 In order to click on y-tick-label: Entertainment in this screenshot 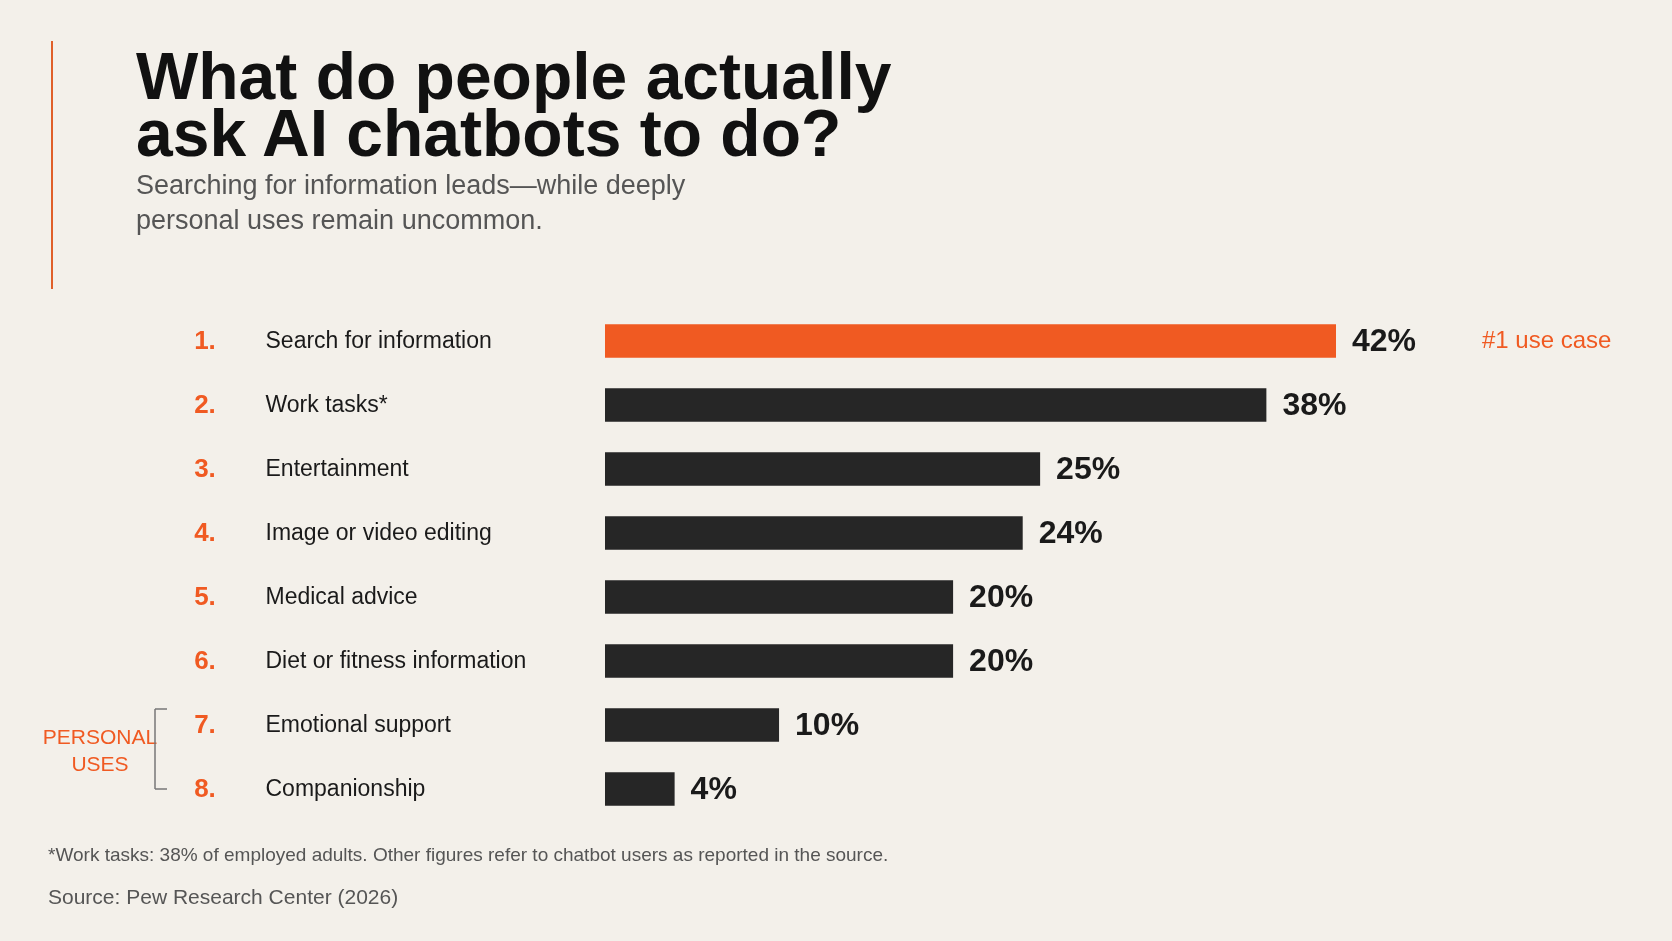, I will do `click(337, 468)`.